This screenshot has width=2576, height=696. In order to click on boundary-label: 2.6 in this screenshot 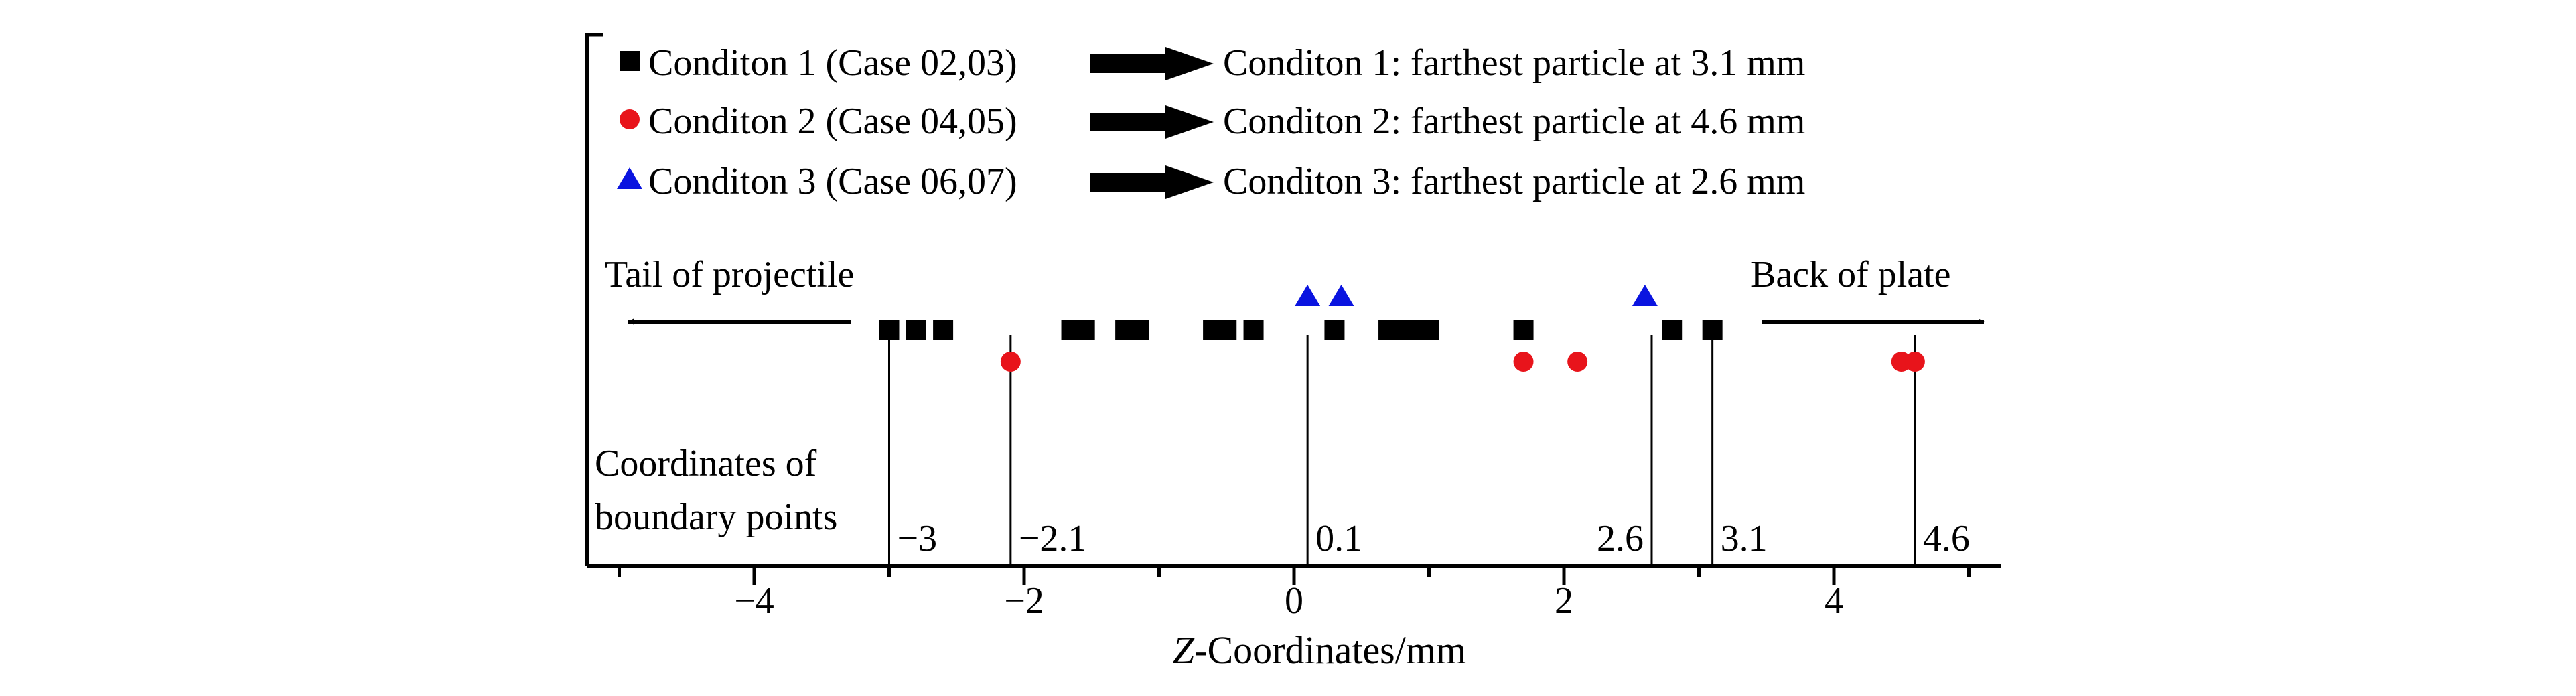, I will do `click(1620, 538)`.